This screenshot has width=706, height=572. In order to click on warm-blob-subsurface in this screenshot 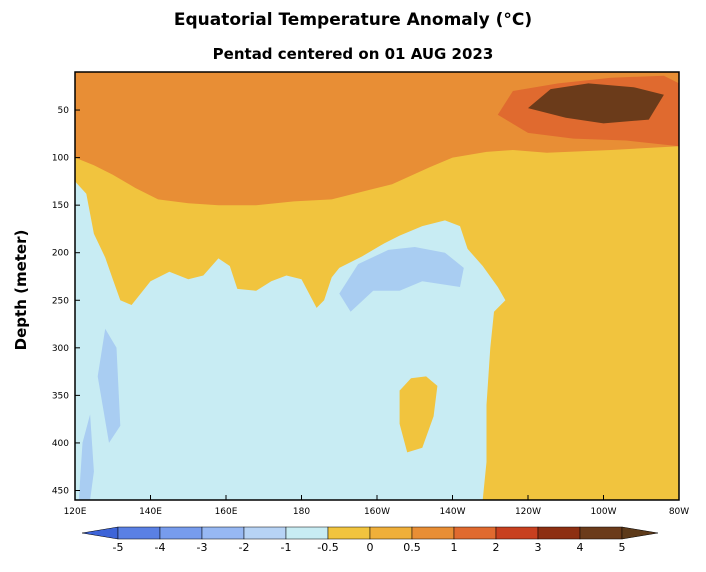, I will do `click(418, 414)`.